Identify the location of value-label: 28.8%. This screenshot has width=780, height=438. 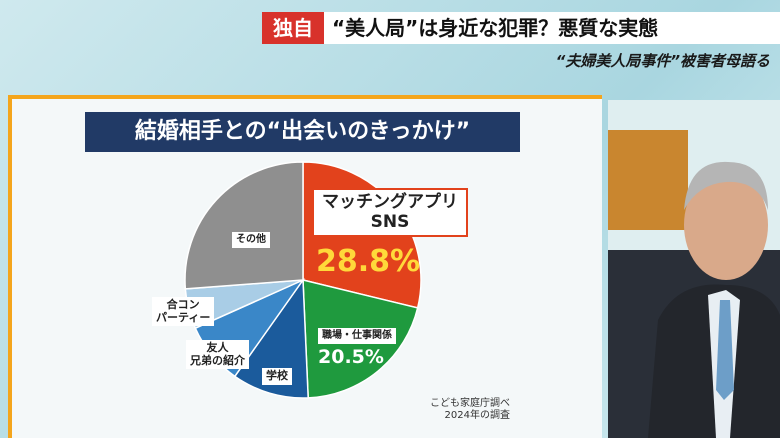
(368, 261).